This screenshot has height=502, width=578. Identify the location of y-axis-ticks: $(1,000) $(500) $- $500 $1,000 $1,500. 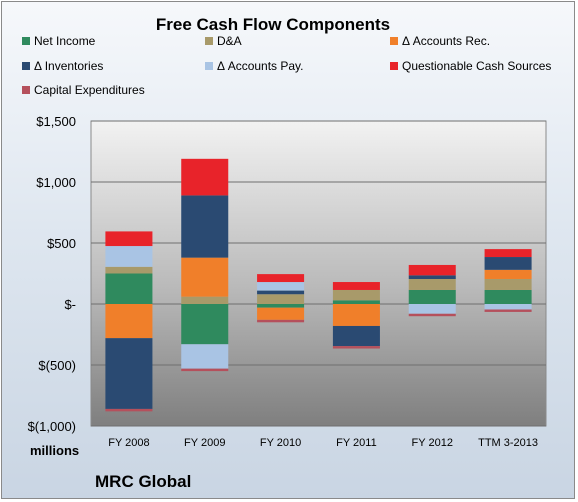
(52, 274).